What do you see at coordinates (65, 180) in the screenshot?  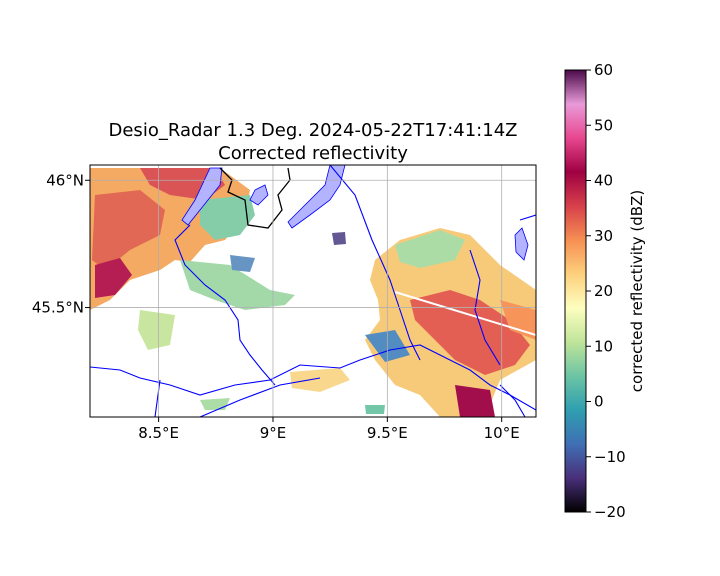 I see `lat-tick-label: 46°N` at bounding box center [65, 180].